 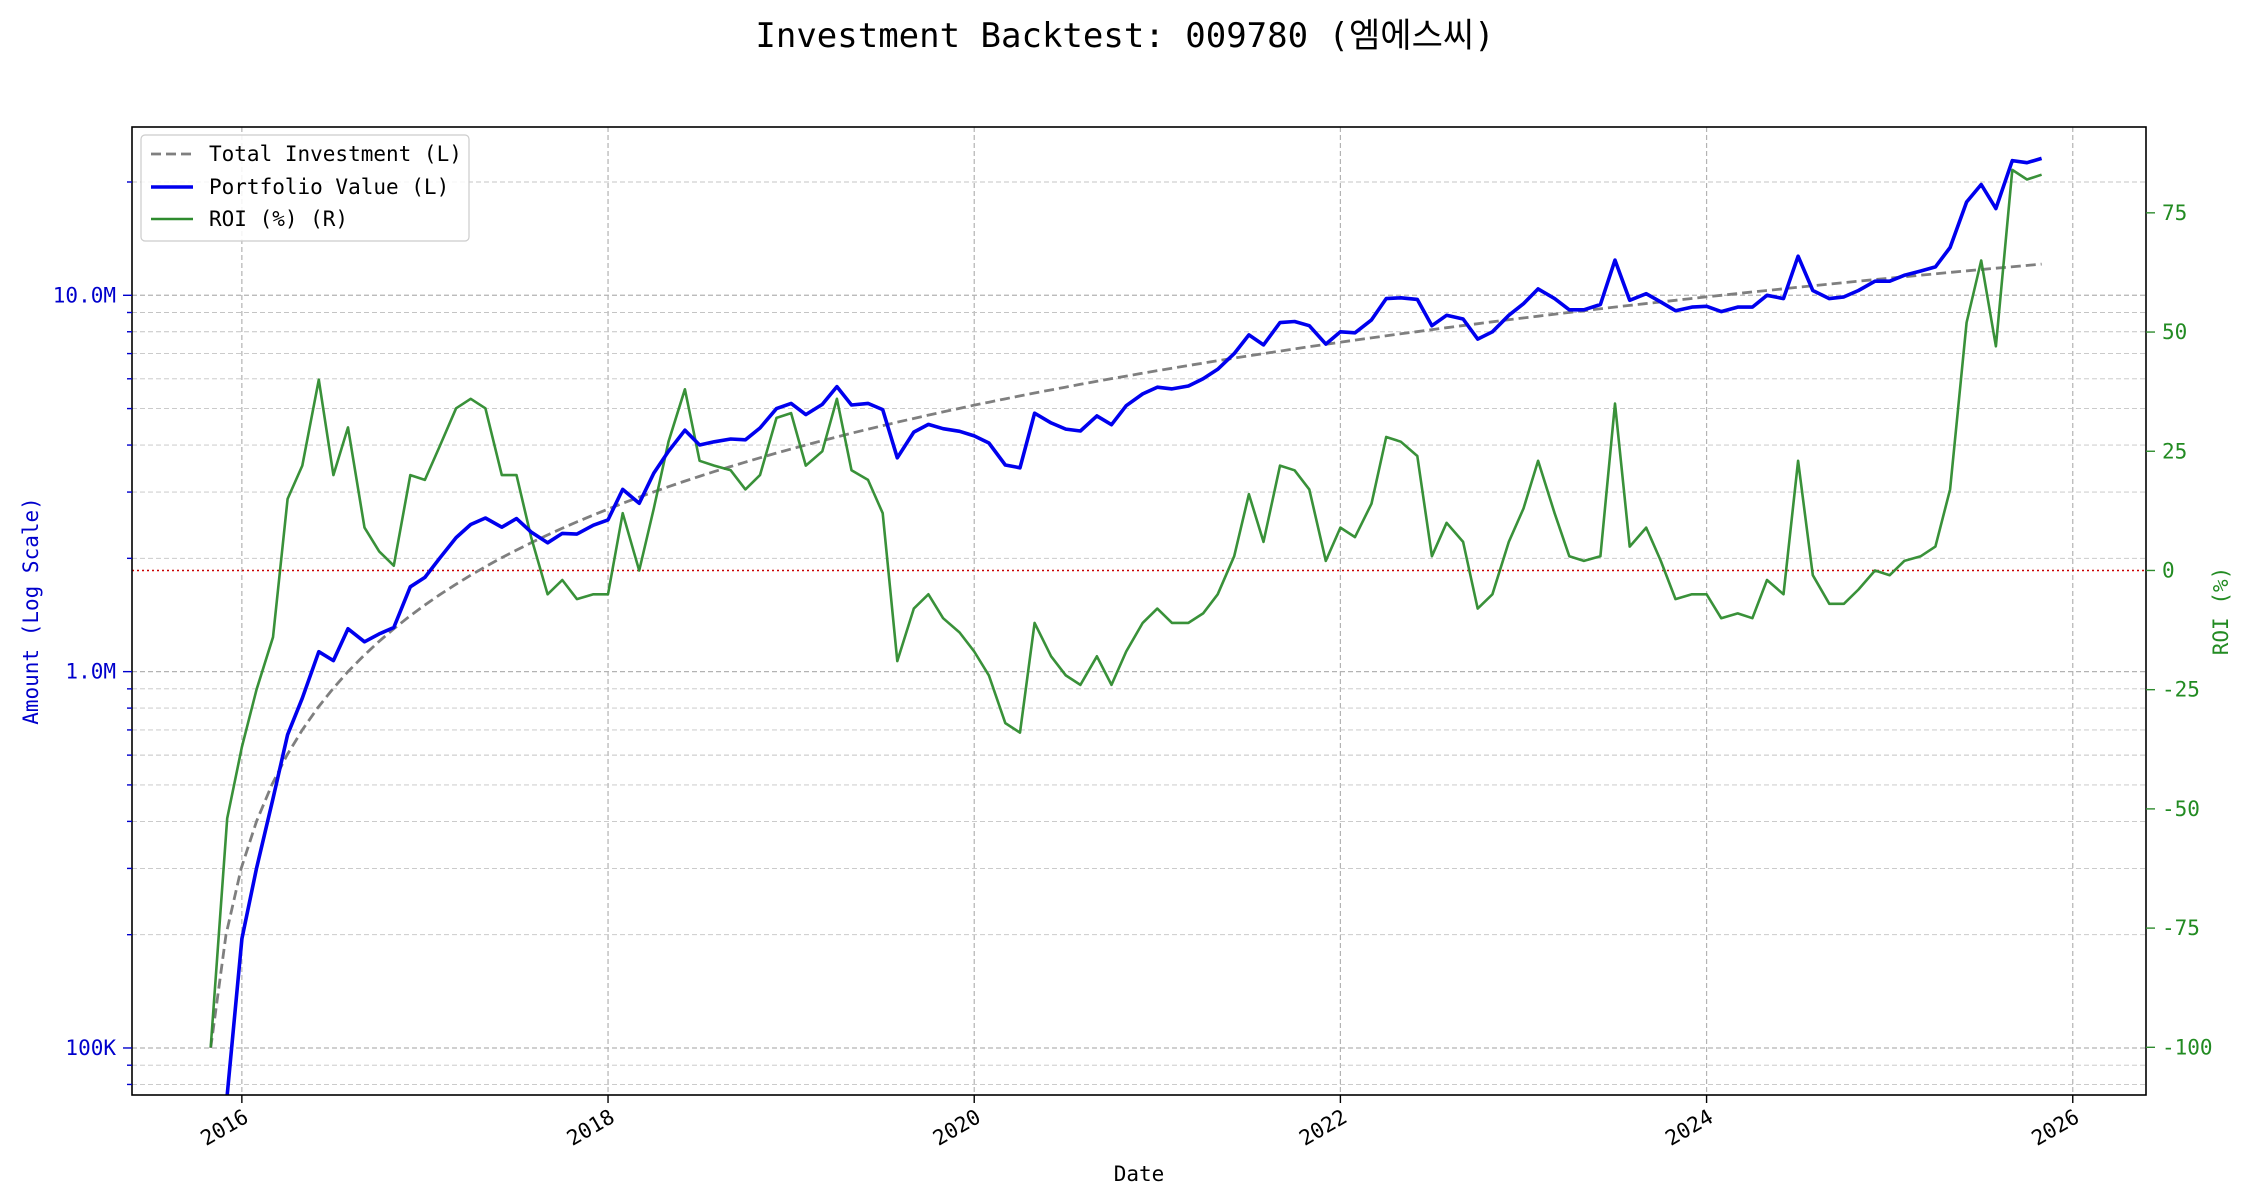 What do you see at coordinates (92, 633) in the screenshot?
I see `y-axis-left: 100K 1.0M 10.0M` at bounding box center [92, 633].